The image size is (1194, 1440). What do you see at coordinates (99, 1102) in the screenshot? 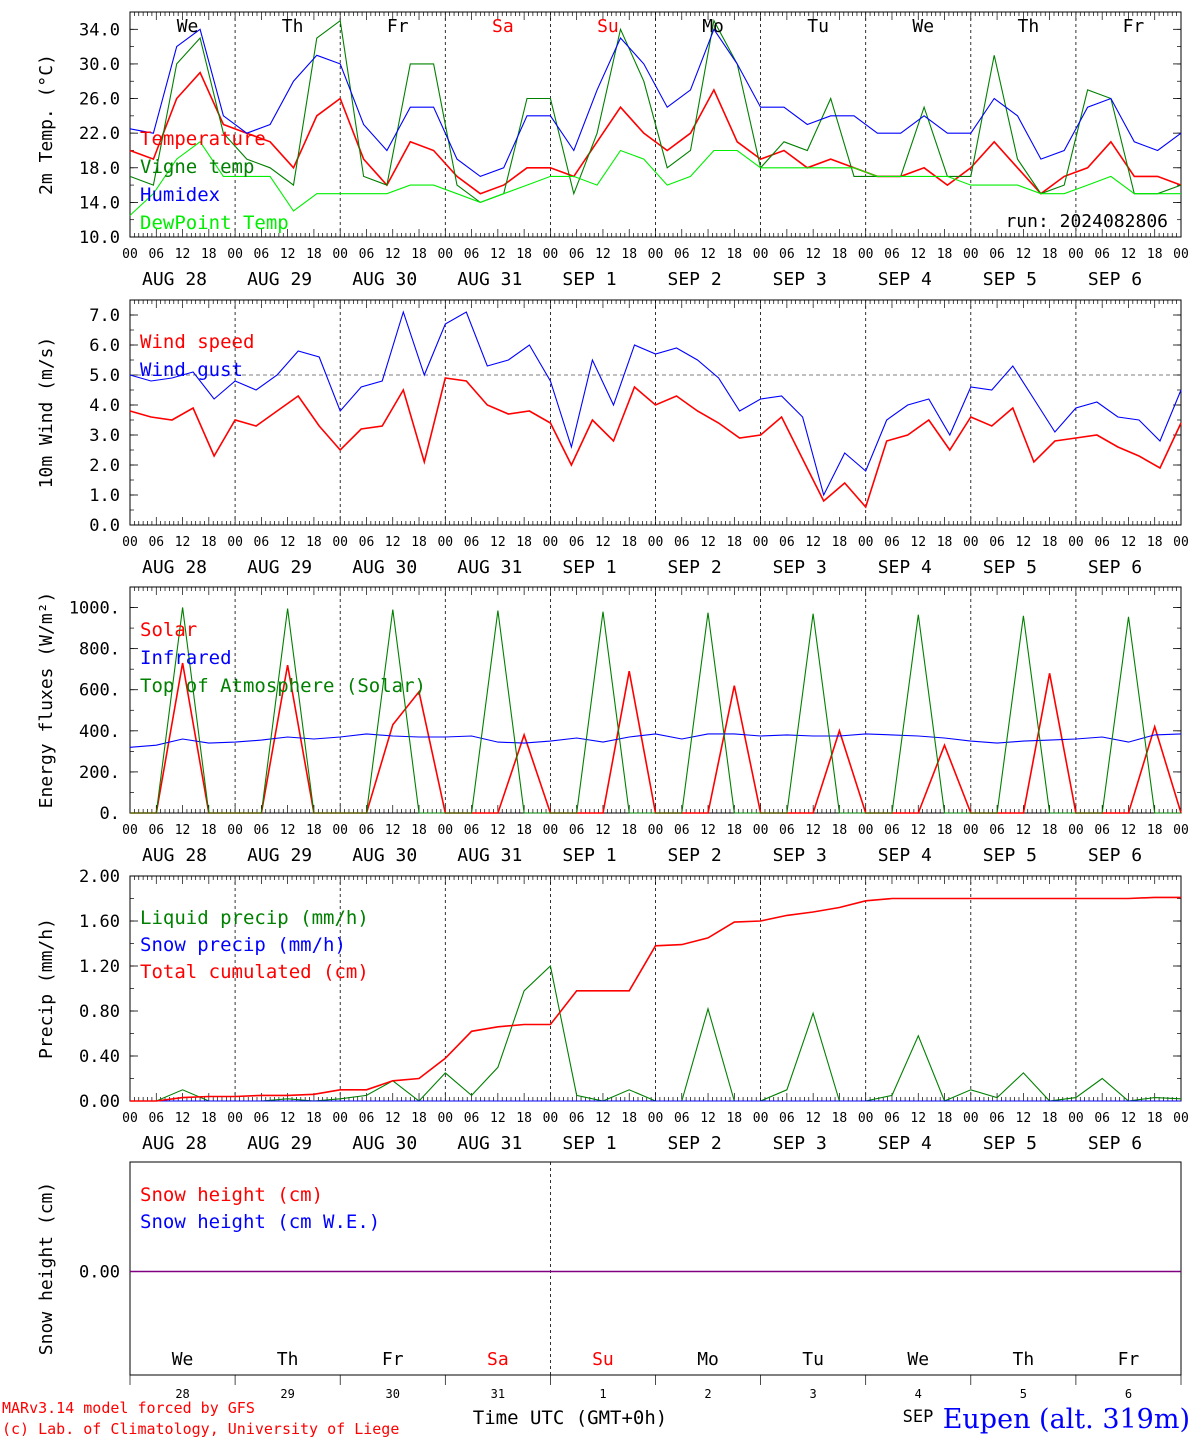
I see `y-tick-label: 0.00` at bounding box center [99, 1102].